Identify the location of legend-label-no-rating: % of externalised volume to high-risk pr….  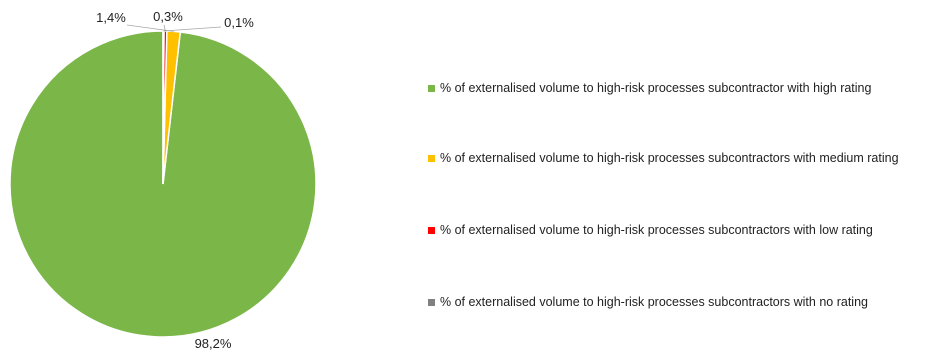
(654, 302).